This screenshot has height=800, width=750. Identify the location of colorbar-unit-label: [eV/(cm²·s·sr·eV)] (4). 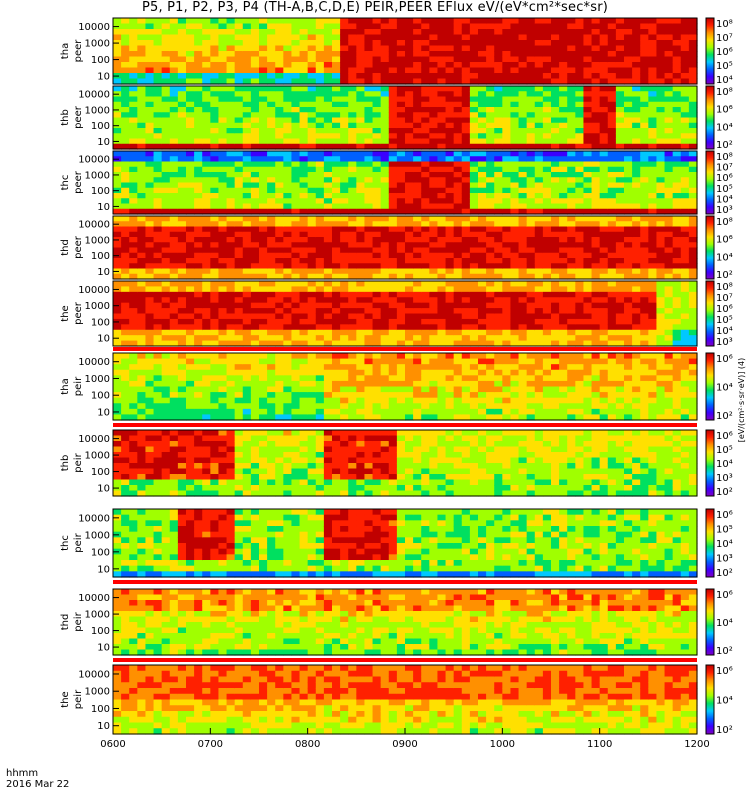
(741, 400).